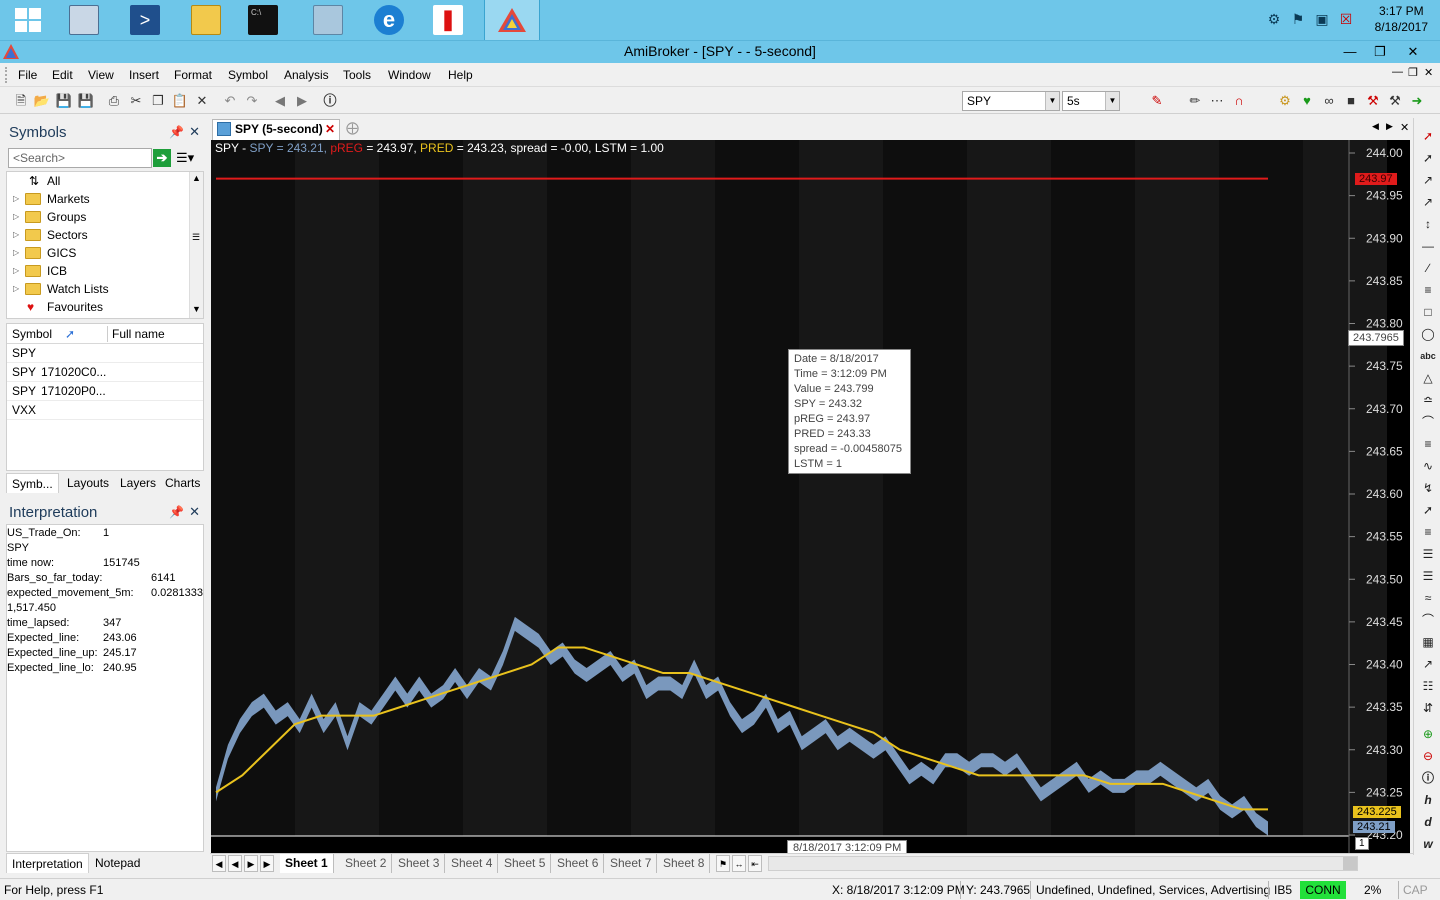  What do you see at coordinates (1413, 51) in the screenshot?
I see `close-window-button: ✕` at bounding box center [1413, 51].